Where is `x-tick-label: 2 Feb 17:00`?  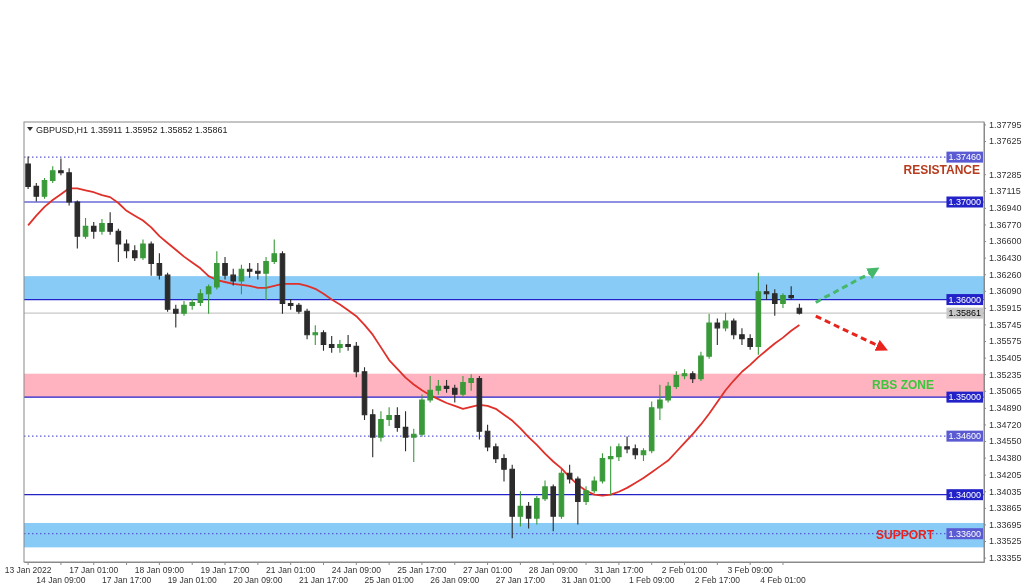
x-tick-label: 2 Feb 17:00 is located at coordinates (717, 579).